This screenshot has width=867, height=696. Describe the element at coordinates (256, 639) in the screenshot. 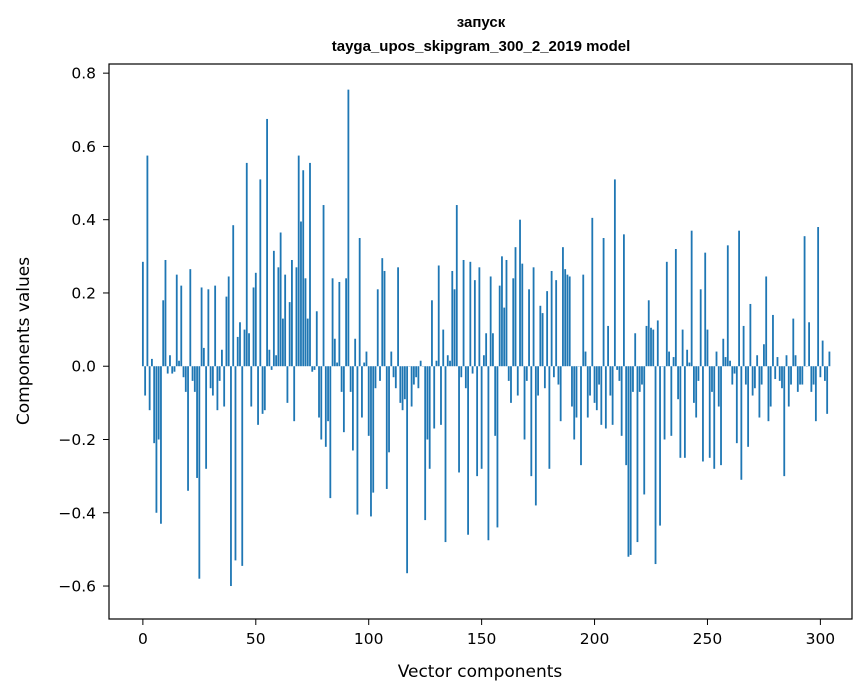

I see `x-tick-label: 50` at that location.